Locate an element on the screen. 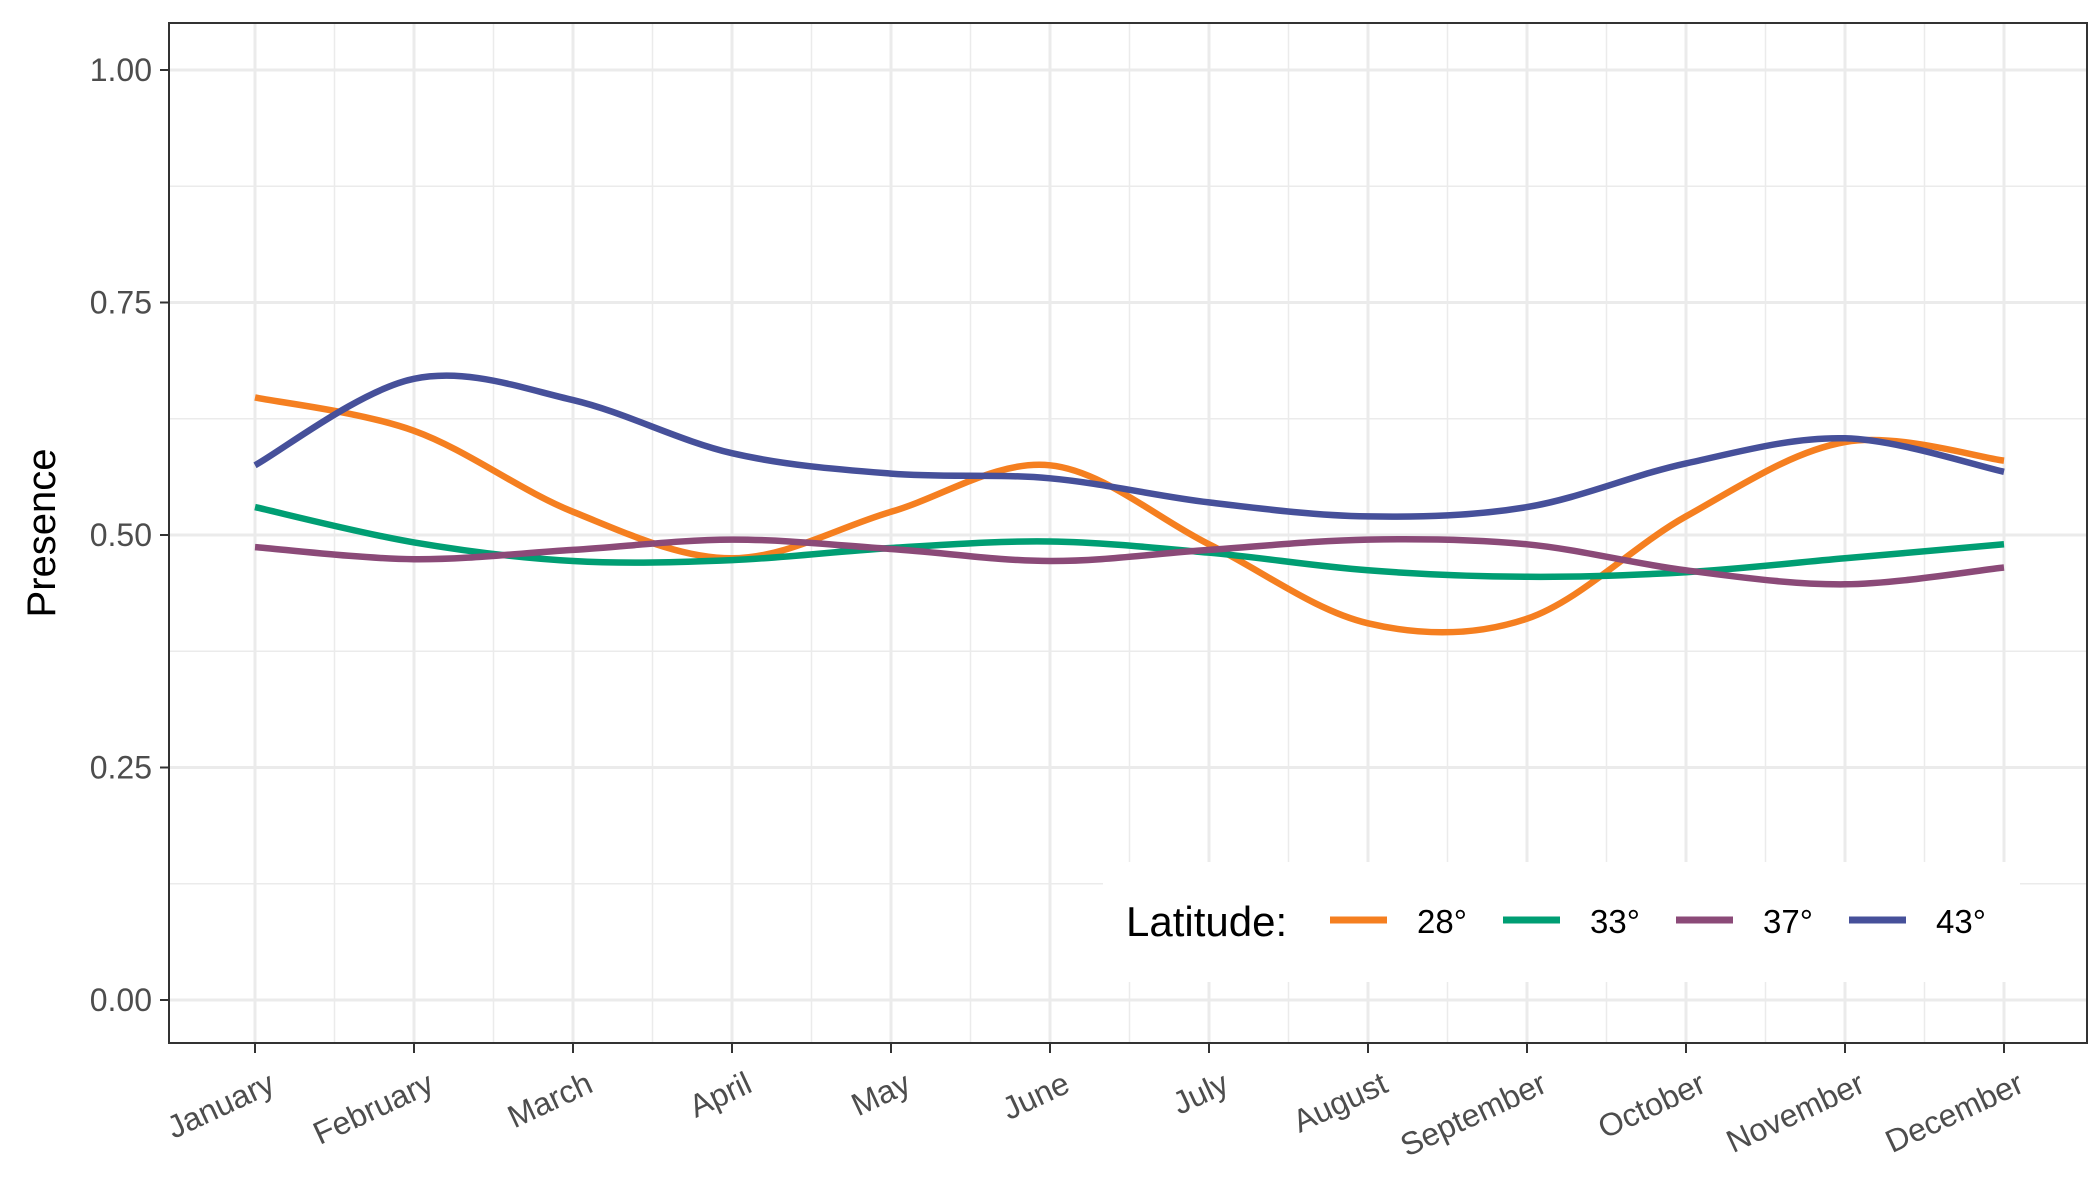  legend-label: 43° is located at coordinates (1961, 921).